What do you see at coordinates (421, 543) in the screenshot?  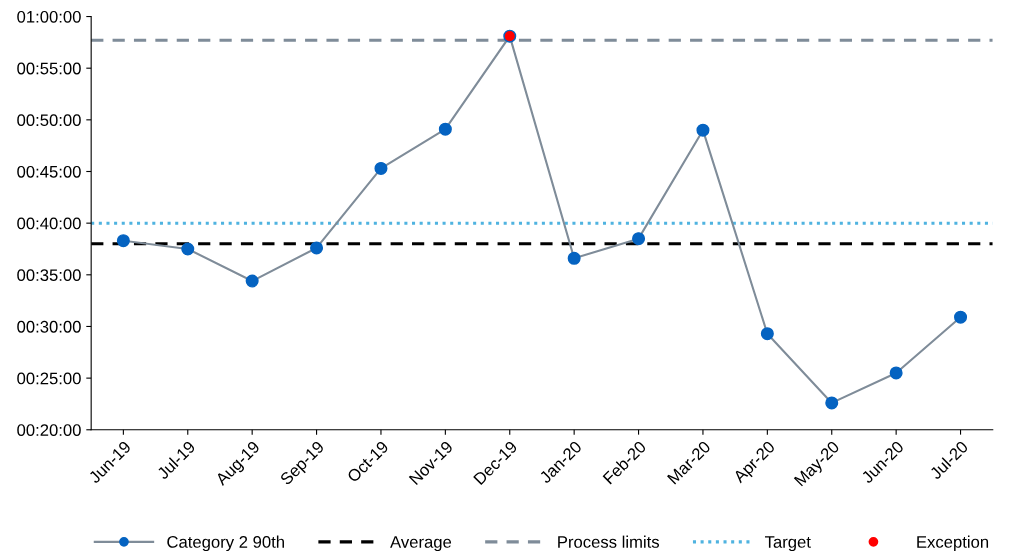 I see `legend-label: Average` at bounding box center [421, 543].